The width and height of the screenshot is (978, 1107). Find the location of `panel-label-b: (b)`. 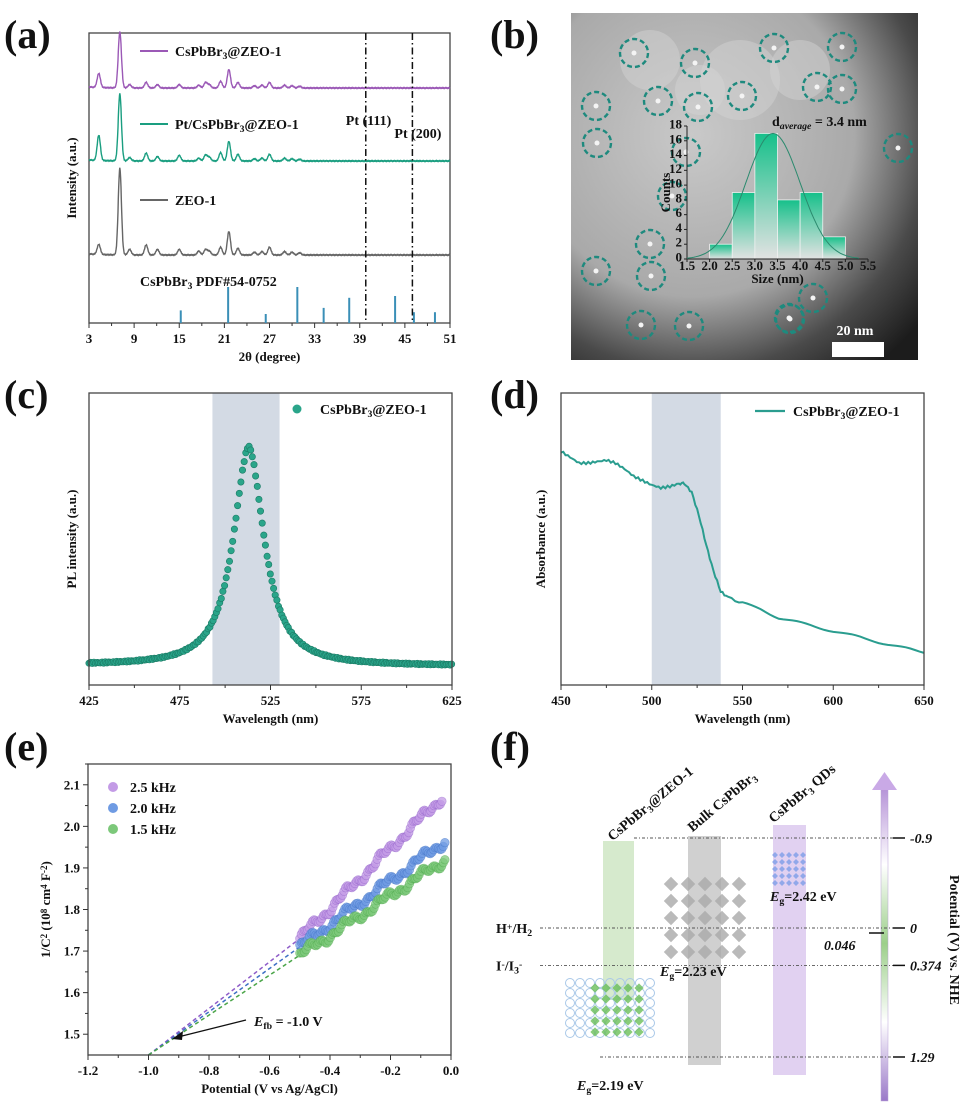

panel-label-b: (b) is located at coordinates (514, 34).